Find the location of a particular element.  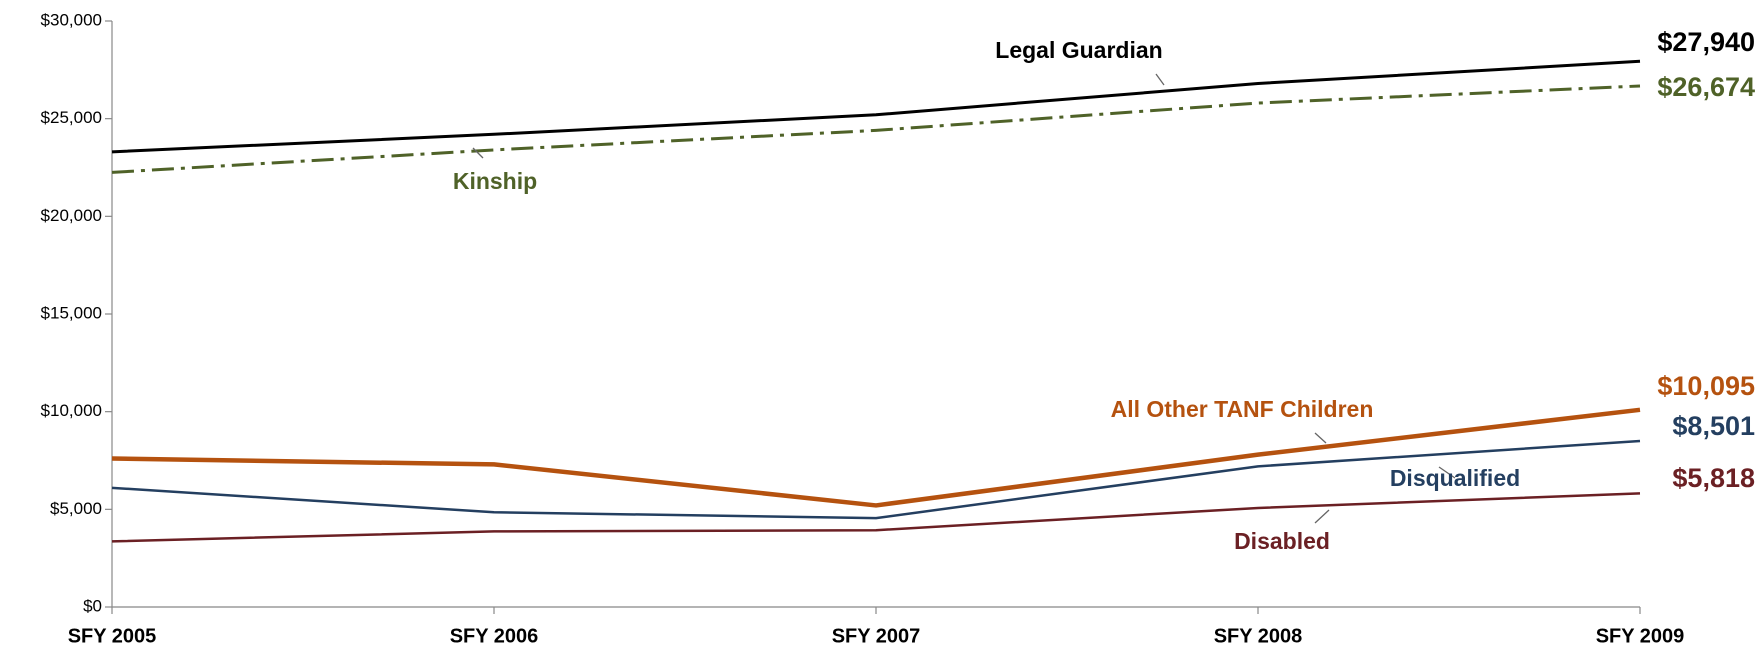

x-tick-label: SFY 2009 is located at coordinates (1640, 636).